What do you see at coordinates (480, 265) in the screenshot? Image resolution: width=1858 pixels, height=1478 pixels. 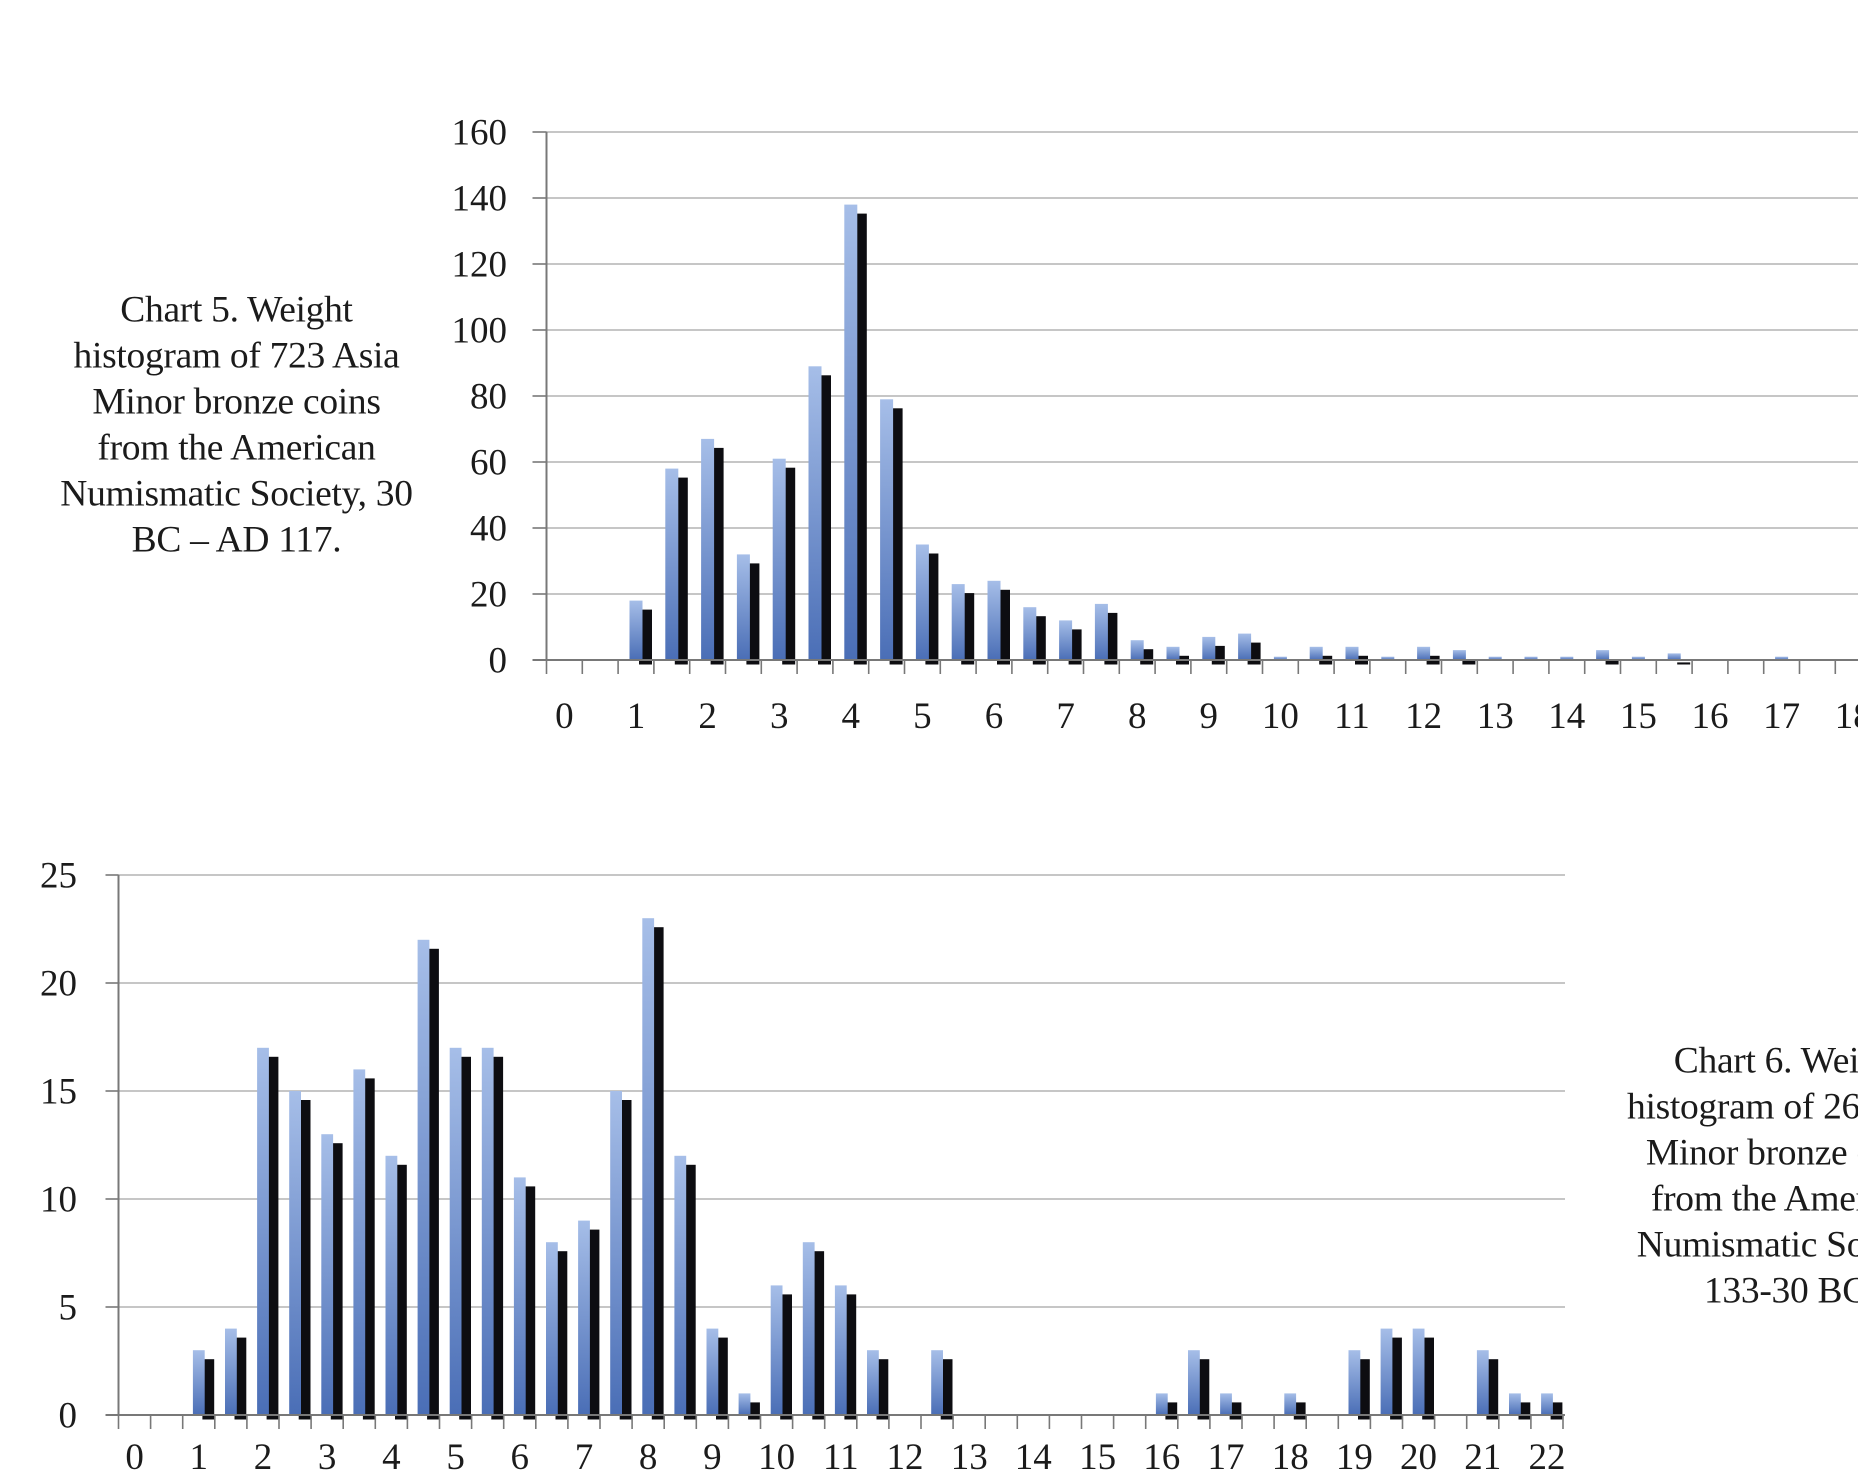 I see `svg-text: 120` at bounding box center [480, 265].